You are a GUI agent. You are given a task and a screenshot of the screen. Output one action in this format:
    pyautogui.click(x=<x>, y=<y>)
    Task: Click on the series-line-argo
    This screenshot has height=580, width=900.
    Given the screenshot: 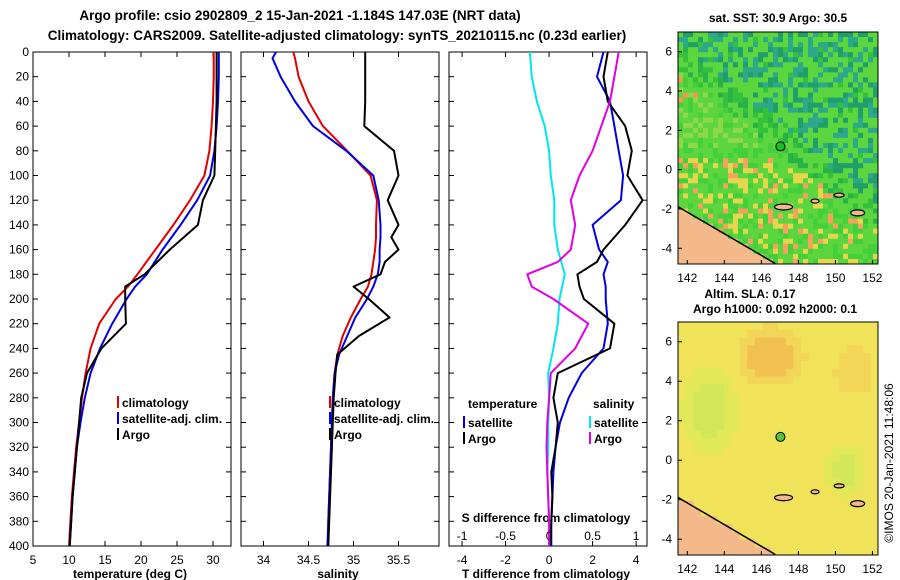 What is the action you would take?
    pyautogui.click(x=363, y=299)
    